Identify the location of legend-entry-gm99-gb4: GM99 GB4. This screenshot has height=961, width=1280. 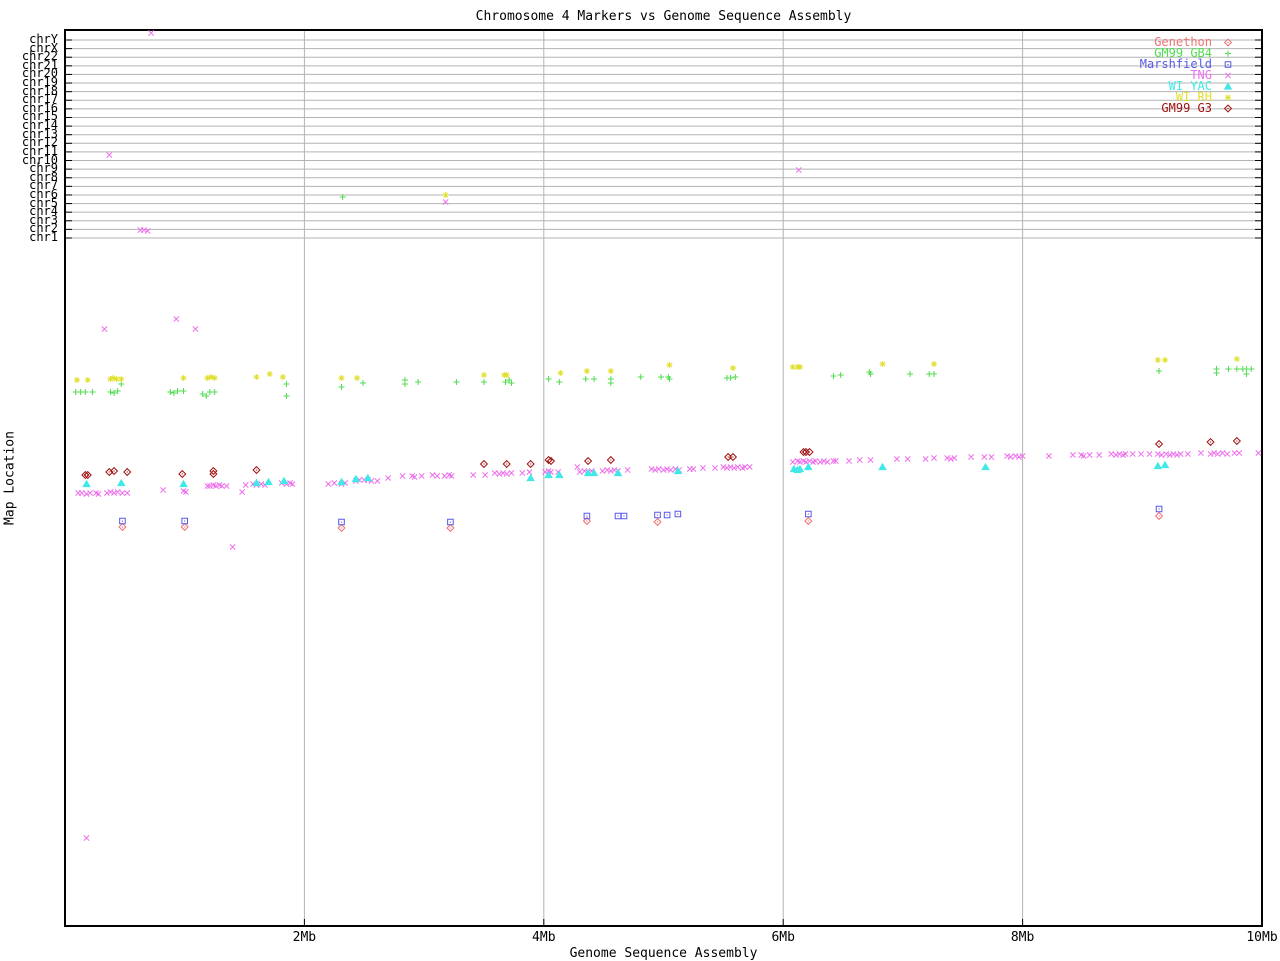
(1188, 53).